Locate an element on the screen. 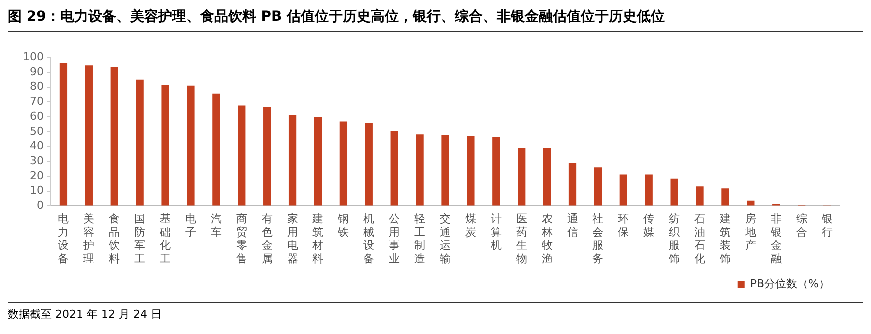 The image size is (871, 334). x-tick-label: 有色金属 is located at coordinates (267, 239).